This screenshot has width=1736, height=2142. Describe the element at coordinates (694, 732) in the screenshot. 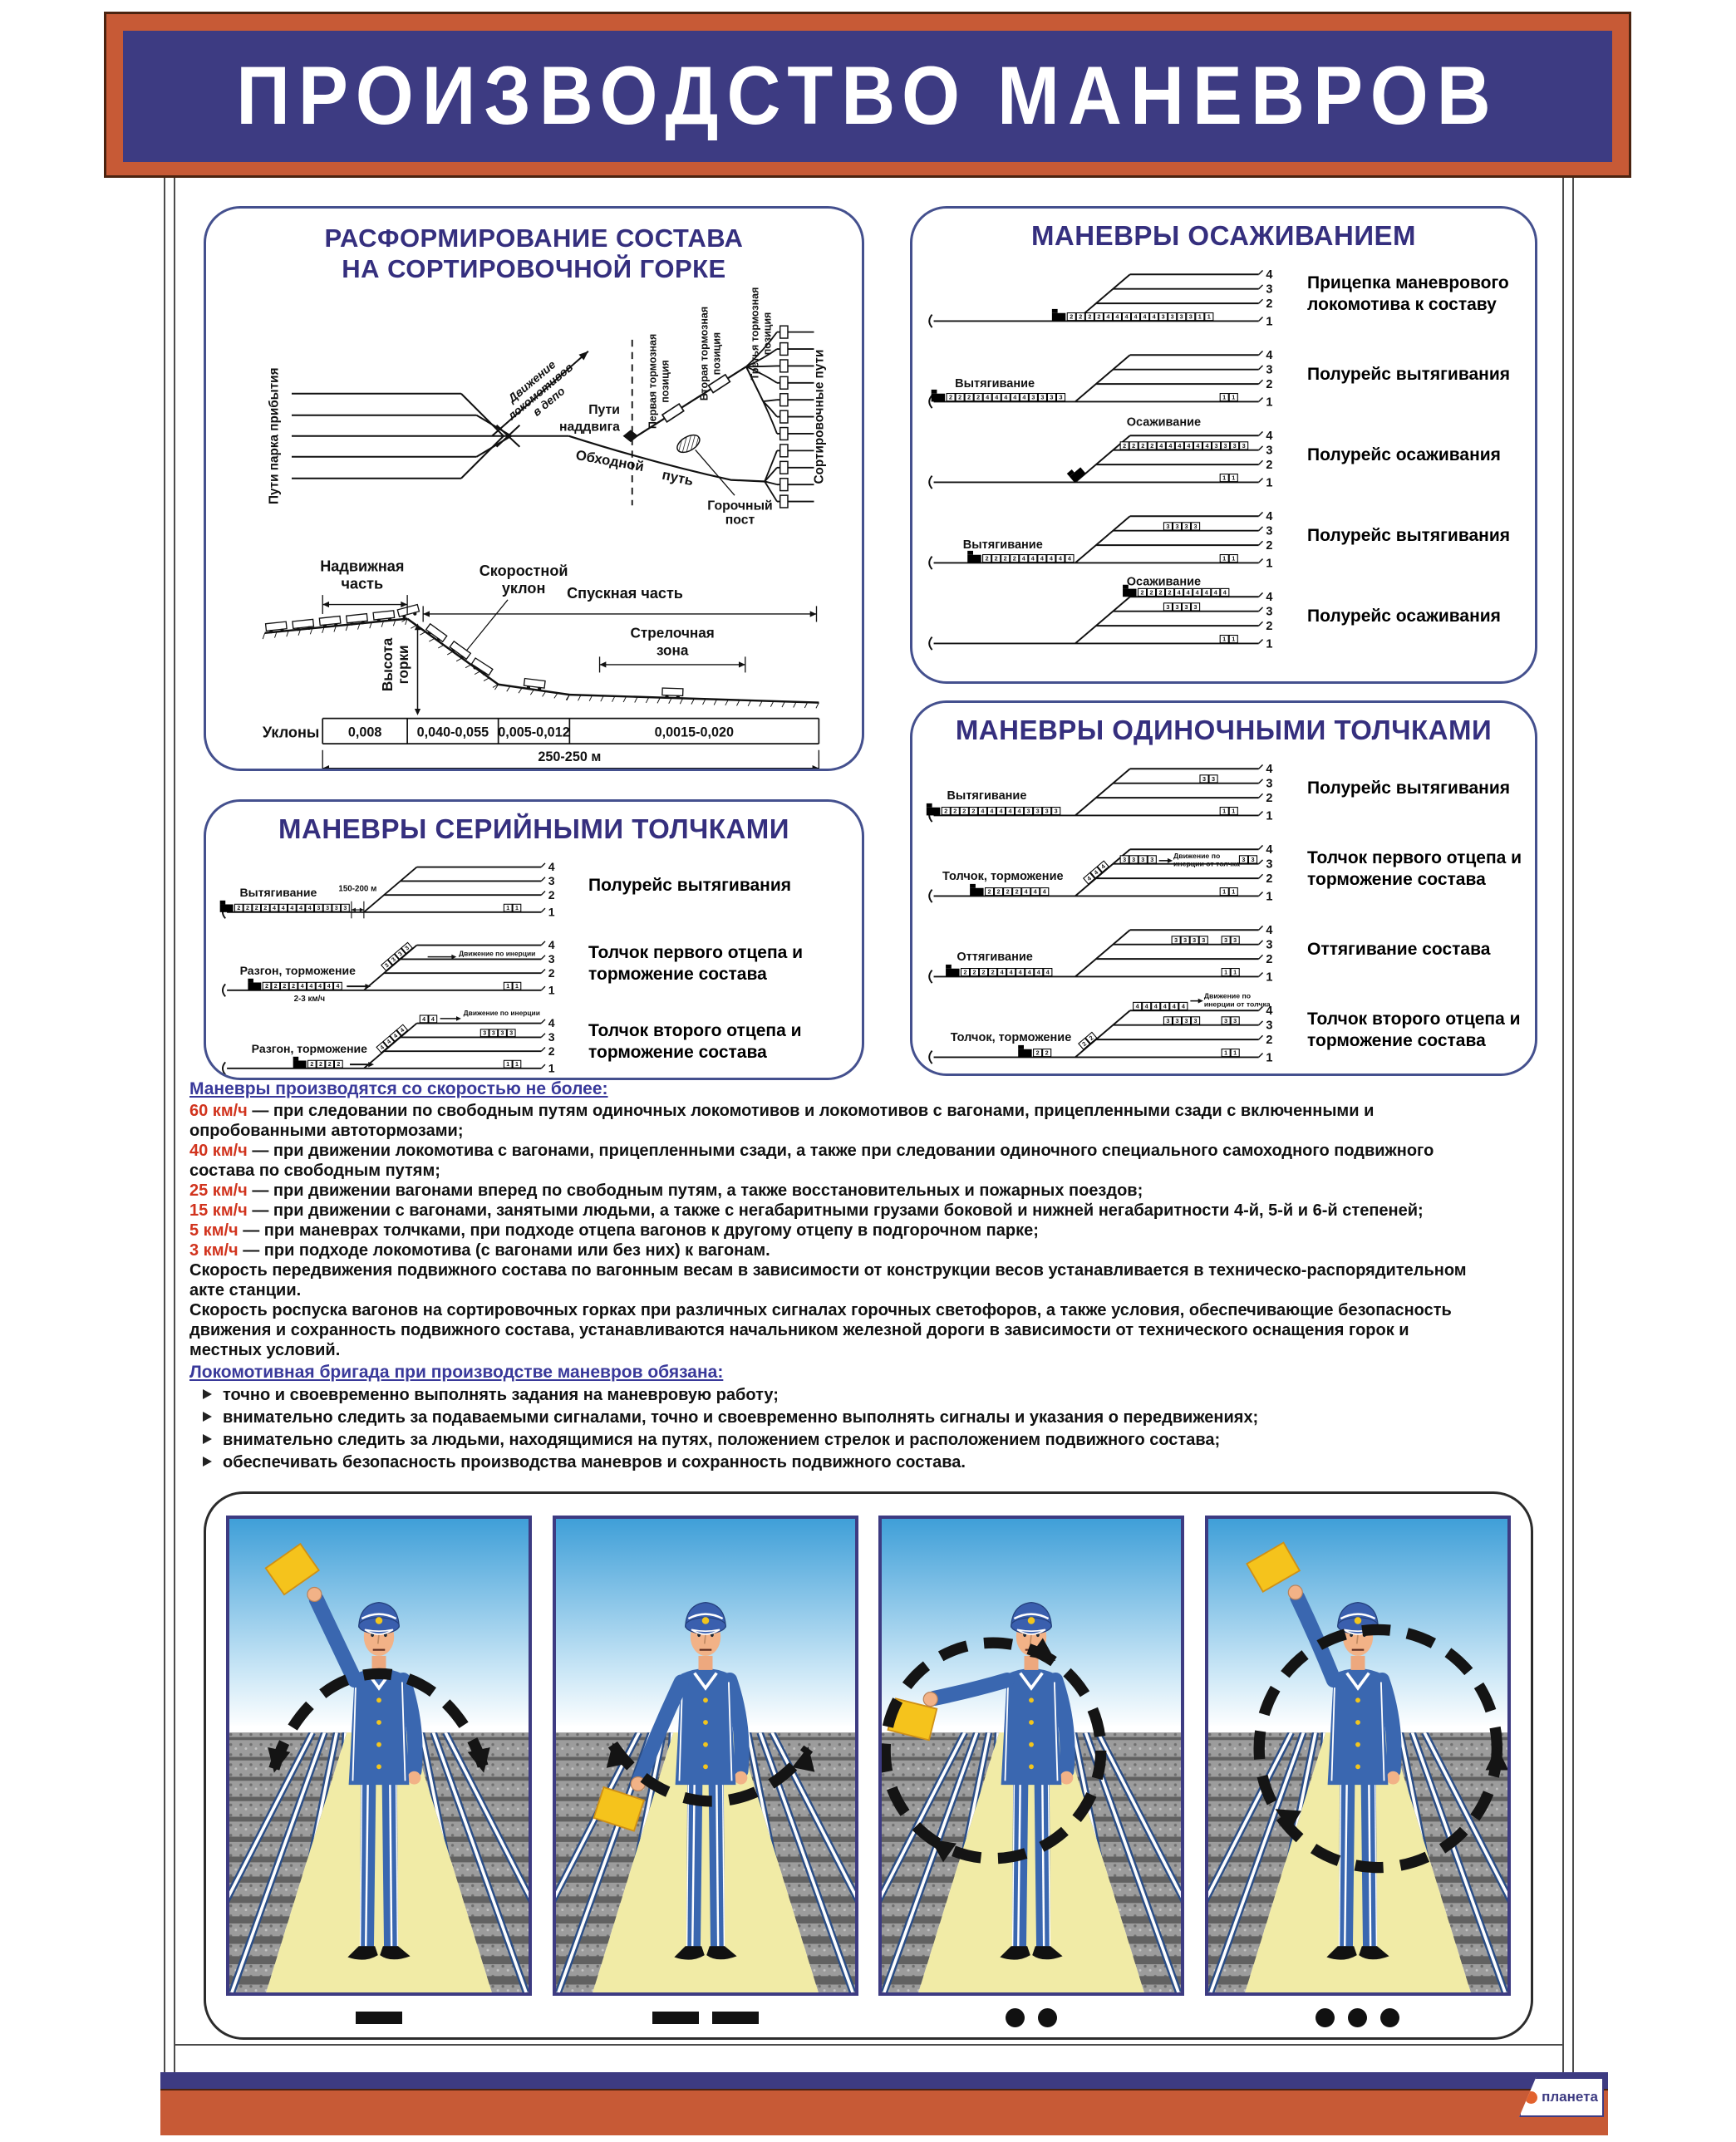

I see `svg-text: 0,0015-0,020` at that location.